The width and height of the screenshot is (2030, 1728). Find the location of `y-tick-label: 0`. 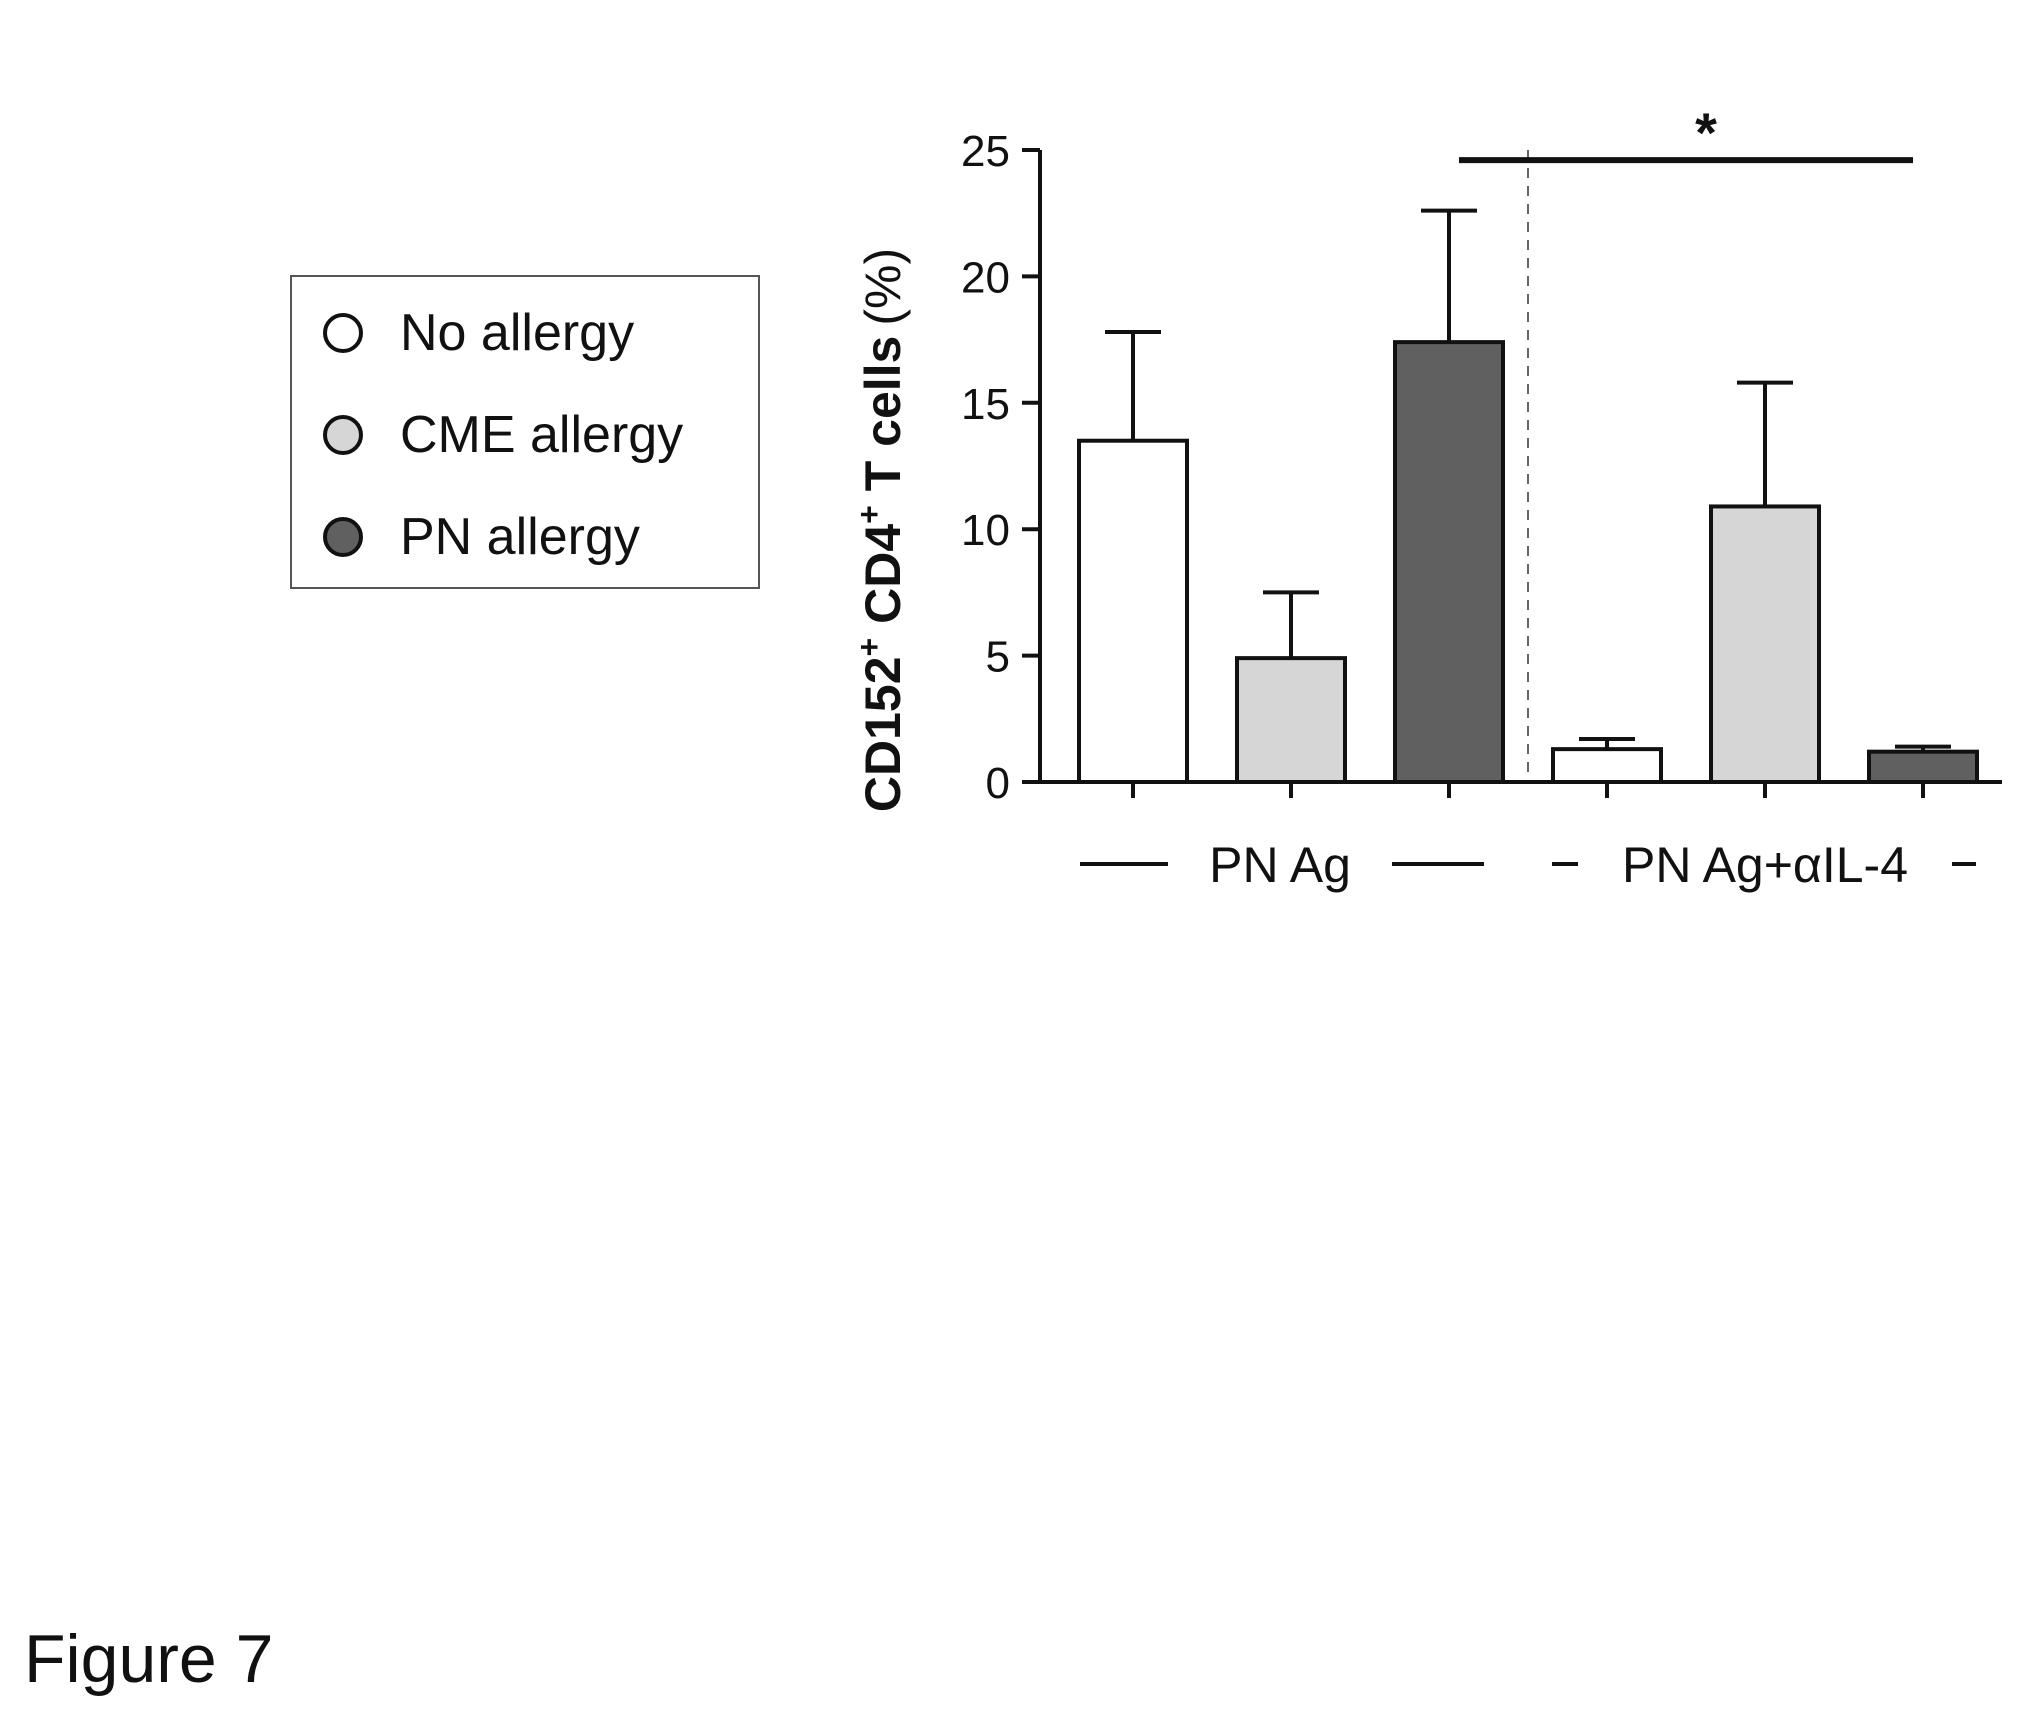

y-tick-label: 0 is located at coordinates (998, 783).